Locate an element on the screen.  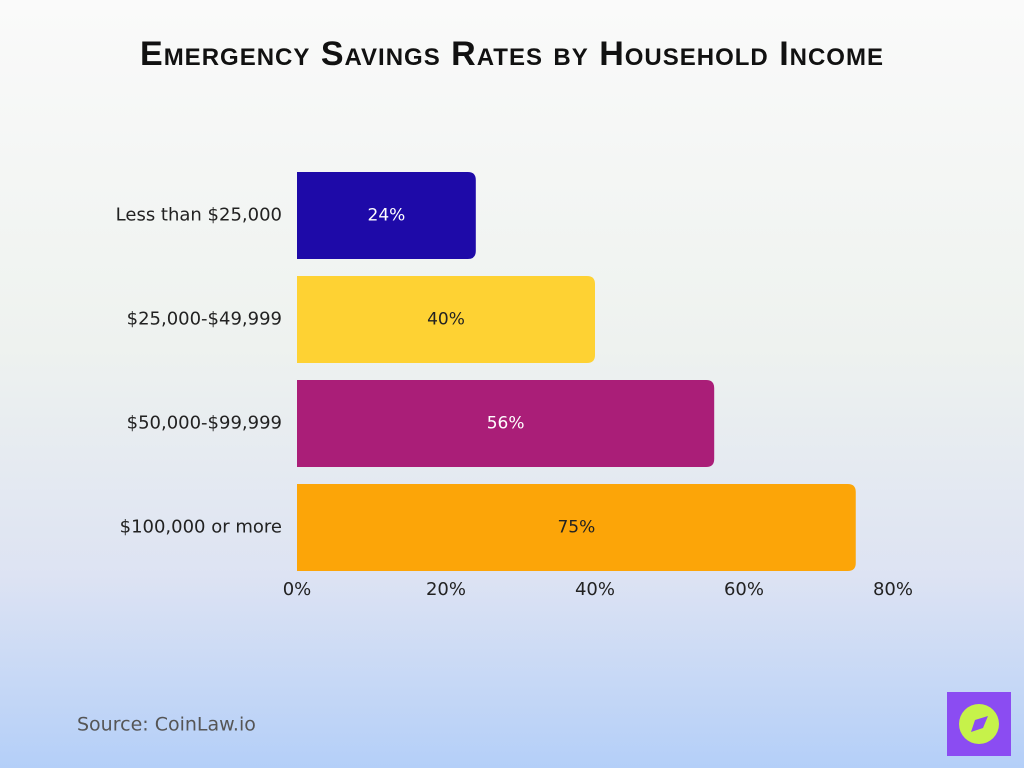
x-tick-label: 60% is located at coordinates (744, 589).